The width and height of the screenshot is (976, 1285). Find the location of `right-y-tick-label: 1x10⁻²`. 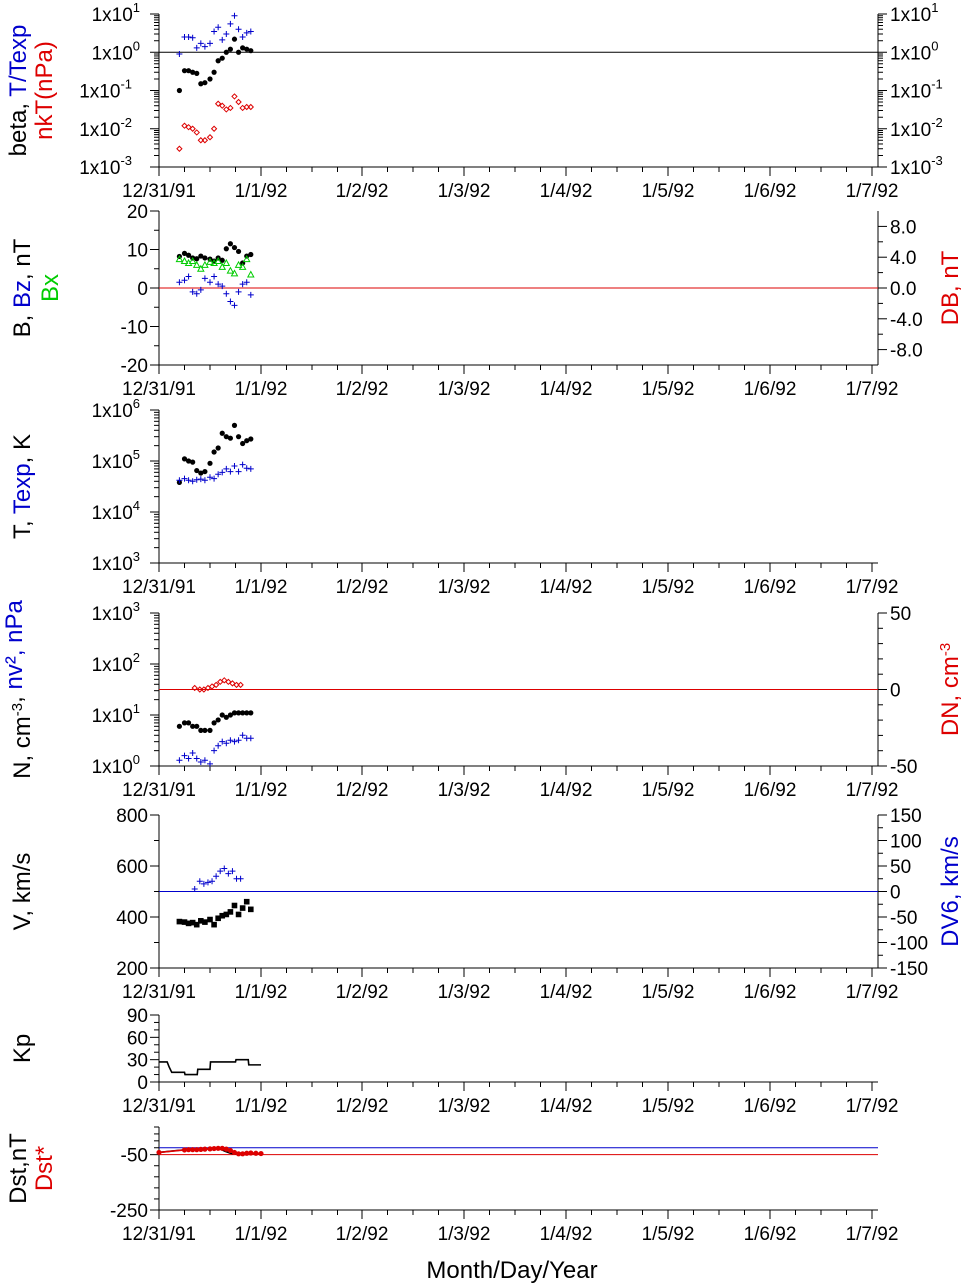

right-y-tick-label: 1x10⁻² is located at coordinates (916, 128).